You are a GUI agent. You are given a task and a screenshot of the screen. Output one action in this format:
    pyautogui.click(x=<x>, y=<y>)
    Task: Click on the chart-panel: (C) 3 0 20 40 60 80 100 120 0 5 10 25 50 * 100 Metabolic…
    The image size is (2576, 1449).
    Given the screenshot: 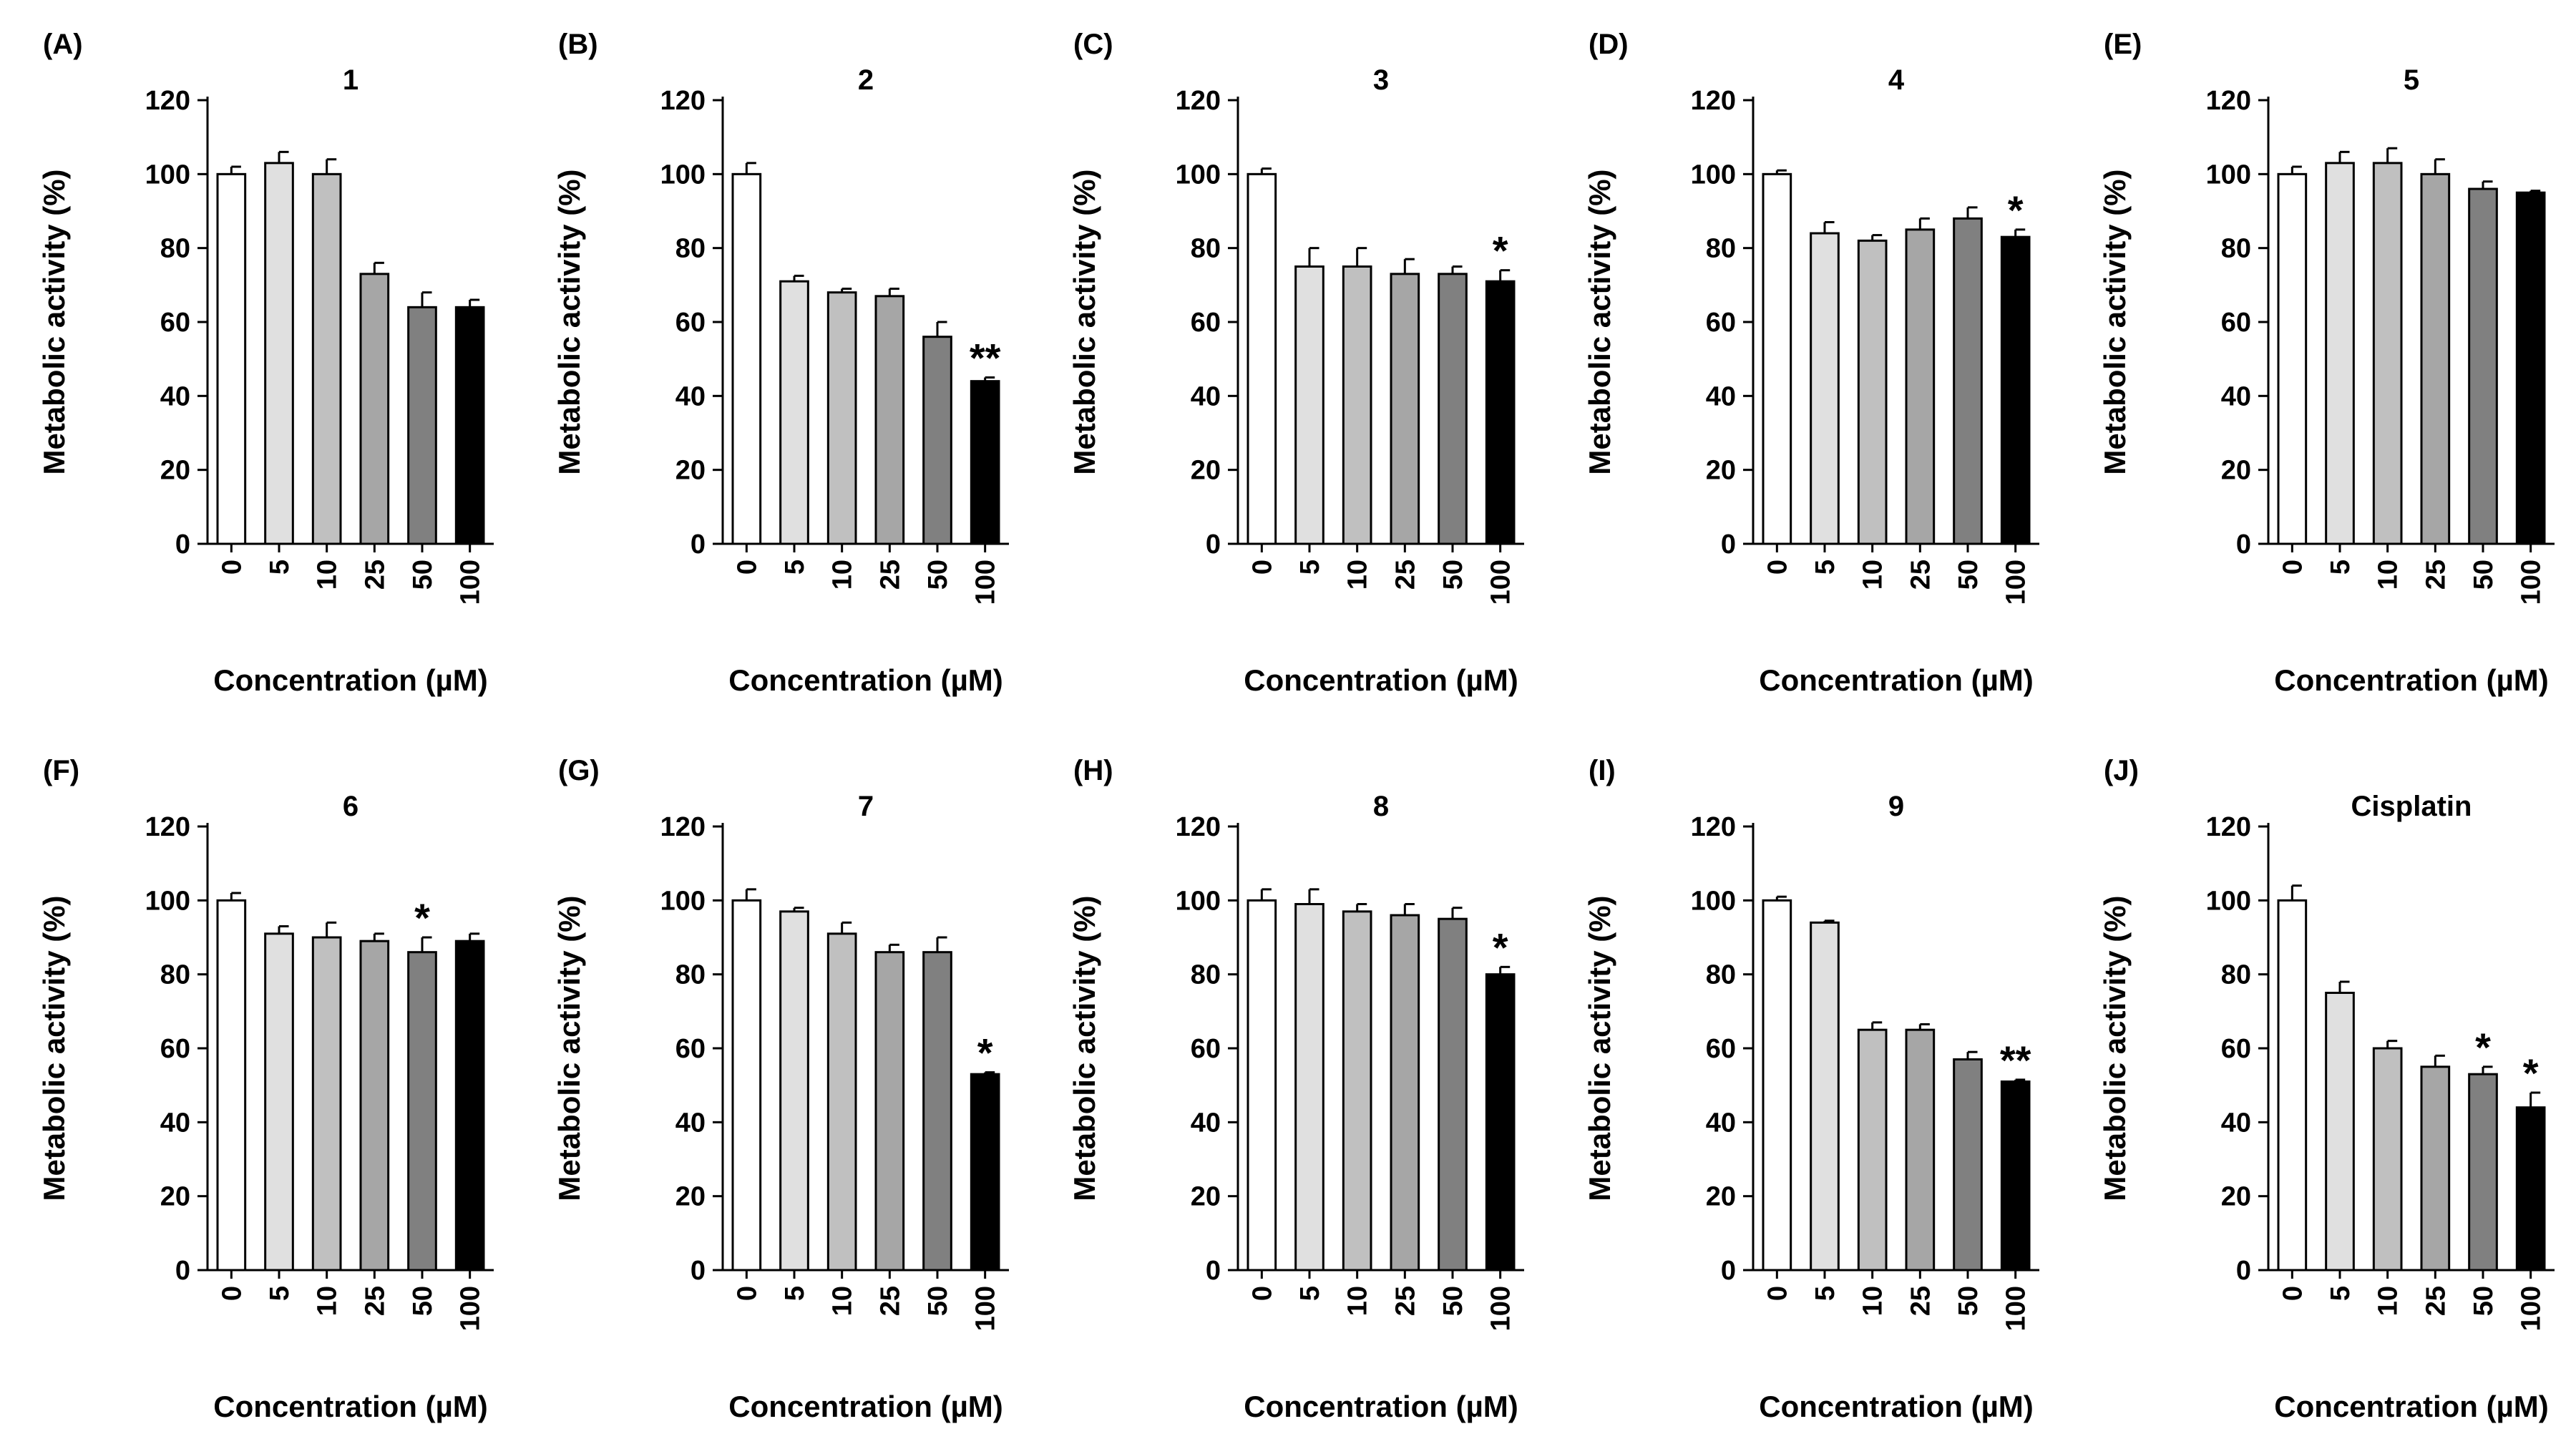 What is the action you would take?
    pyautogui.click(x=1296, y=363)
    